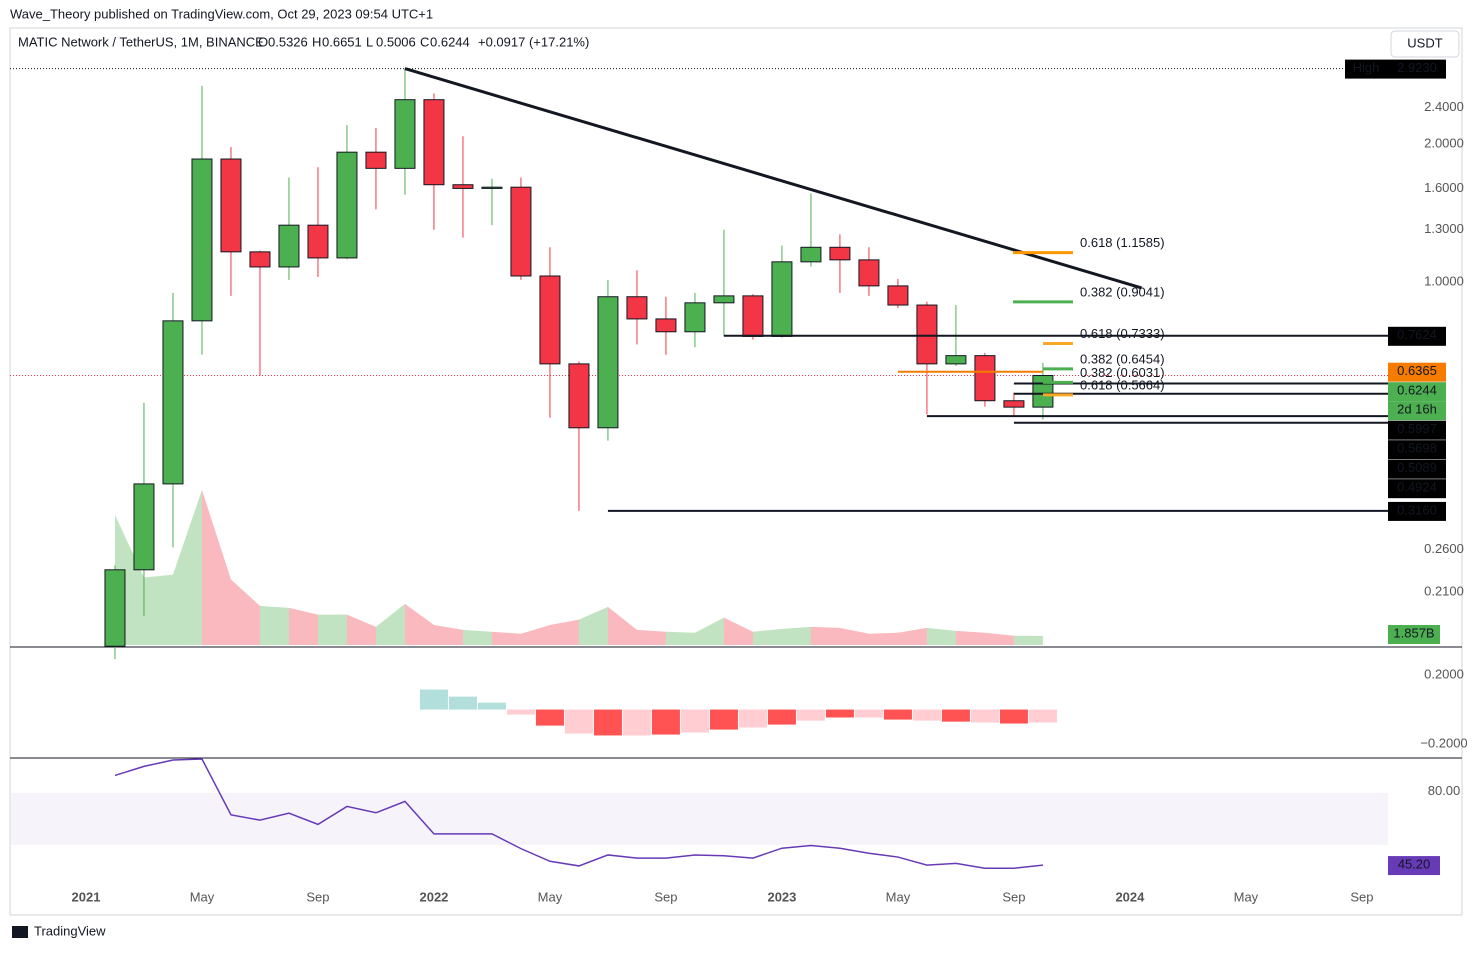 Image resolution: width=1473 pixels, height=954 pixels. What do you see at coordinates (1417, 67) in the screenshot?
I see `ath-label: 2.9230` at bounding box center [1417, 67].